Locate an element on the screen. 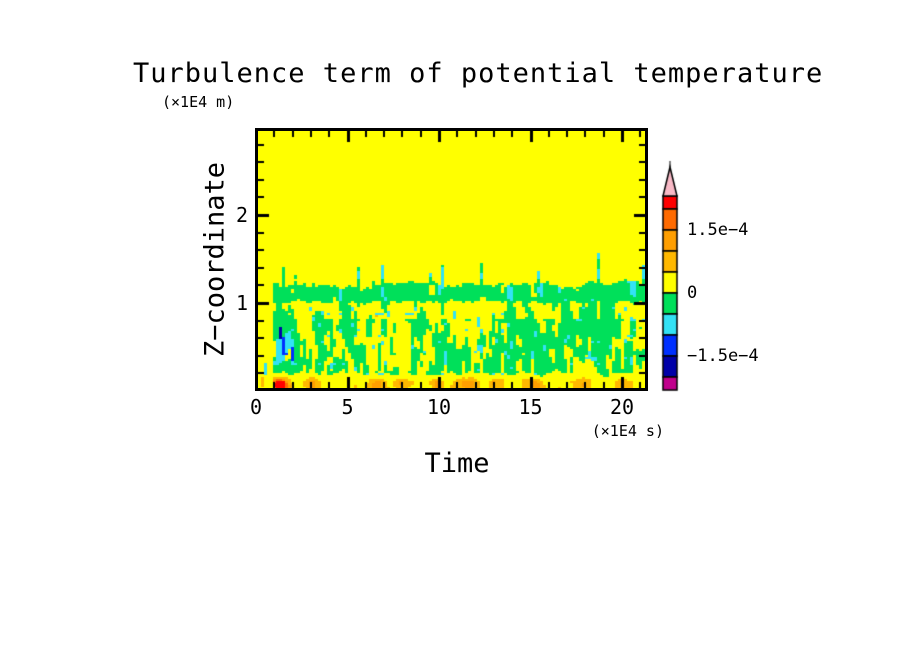 This screenshot has height=654, width=904. chart-title: Turbulence term of potential temperature is located at coordinates (478, 73).